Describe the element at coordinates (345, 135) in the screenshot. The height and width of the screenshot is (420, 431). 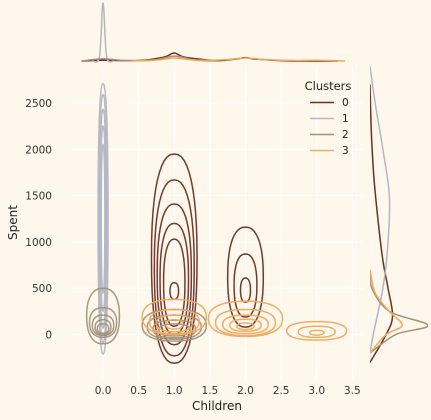
I see `legend-label: 2` at that location.